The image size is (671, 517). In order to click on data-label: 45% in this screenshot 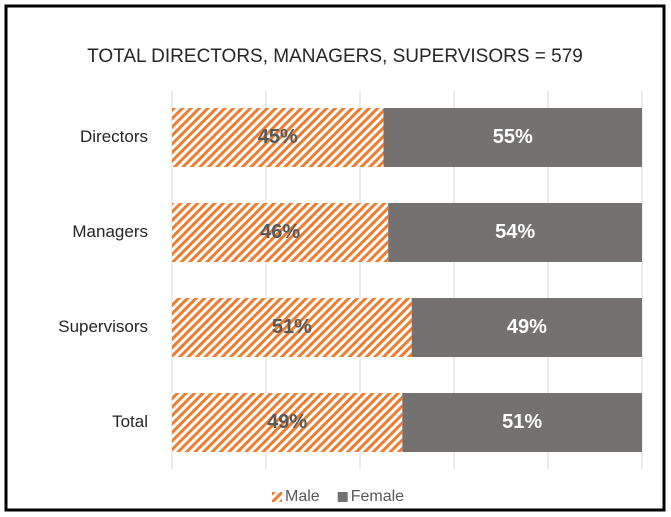, I will do `click(278, 137)`.